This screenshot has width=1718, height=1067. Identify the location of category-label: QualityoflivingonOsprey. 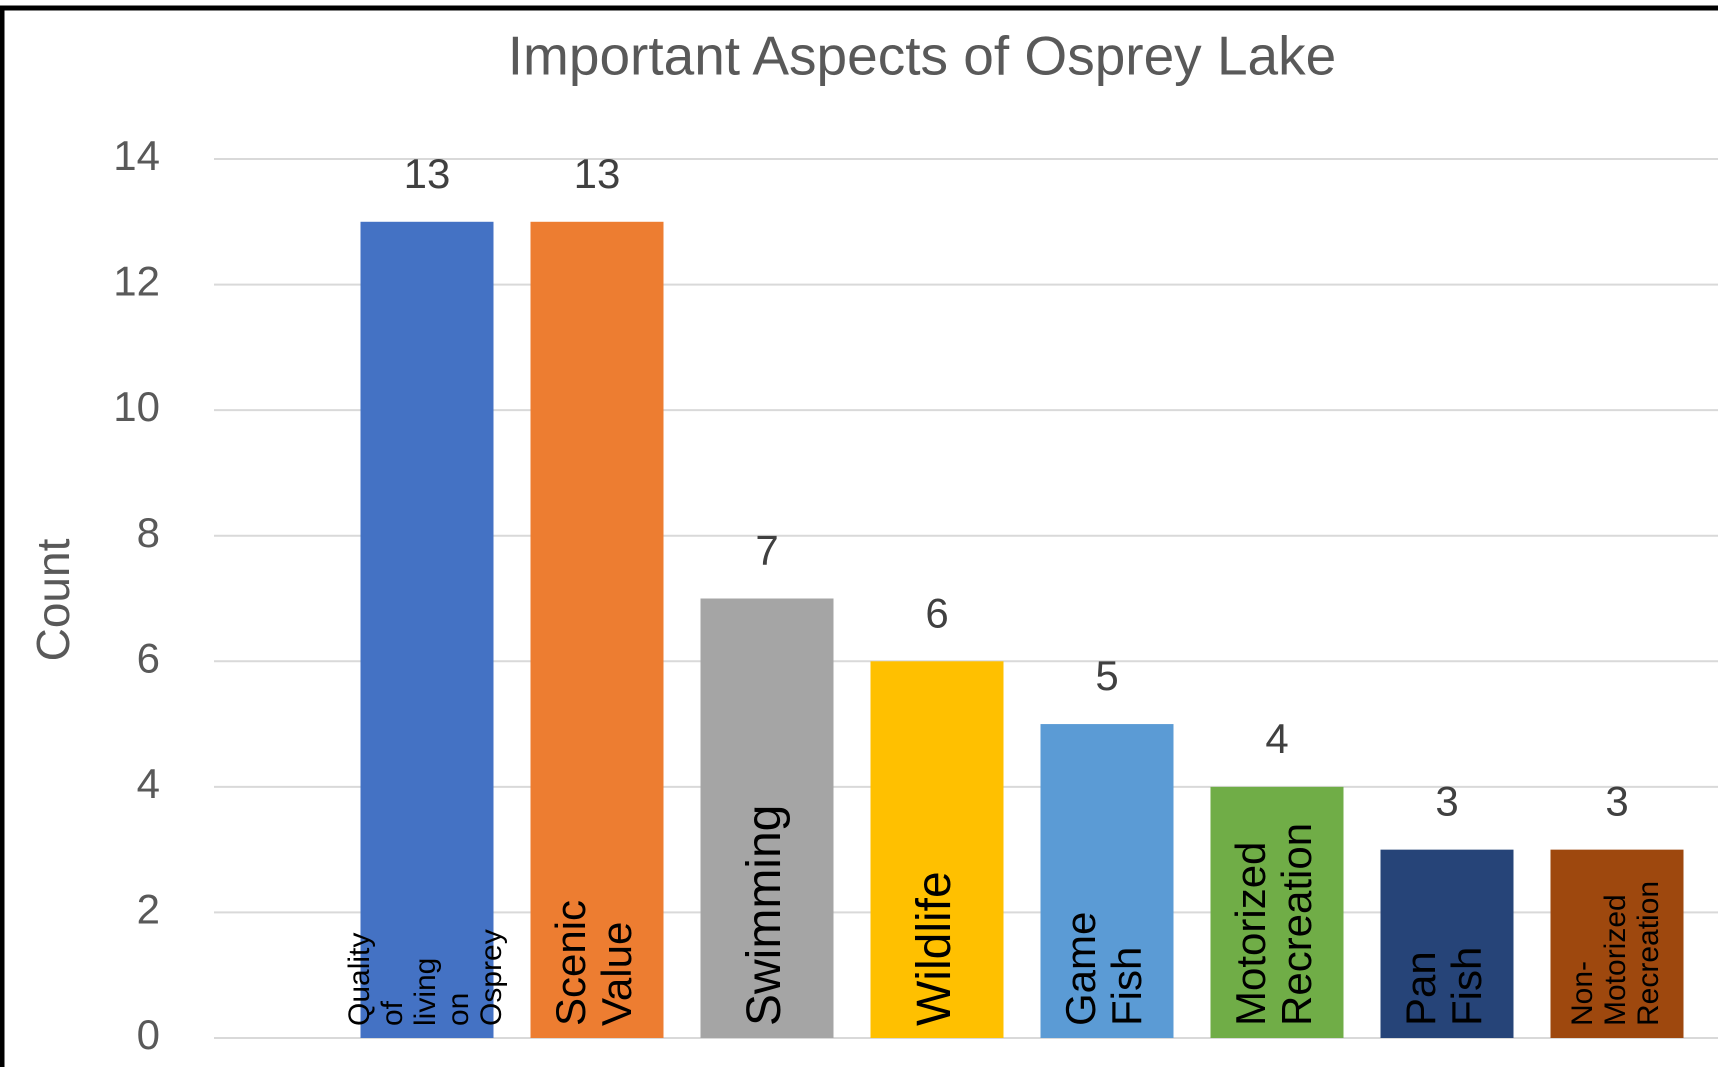
(425, 977).